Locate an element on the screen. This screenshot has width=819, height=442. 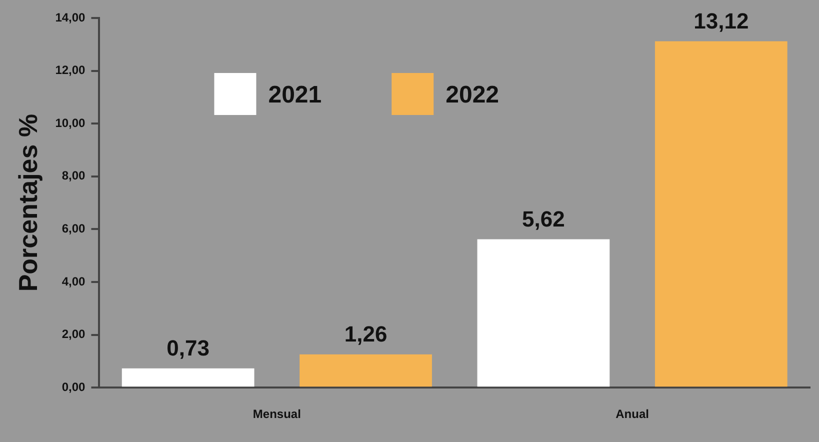
y-tick-label: 4,00 is located at coordinates (74, 281).